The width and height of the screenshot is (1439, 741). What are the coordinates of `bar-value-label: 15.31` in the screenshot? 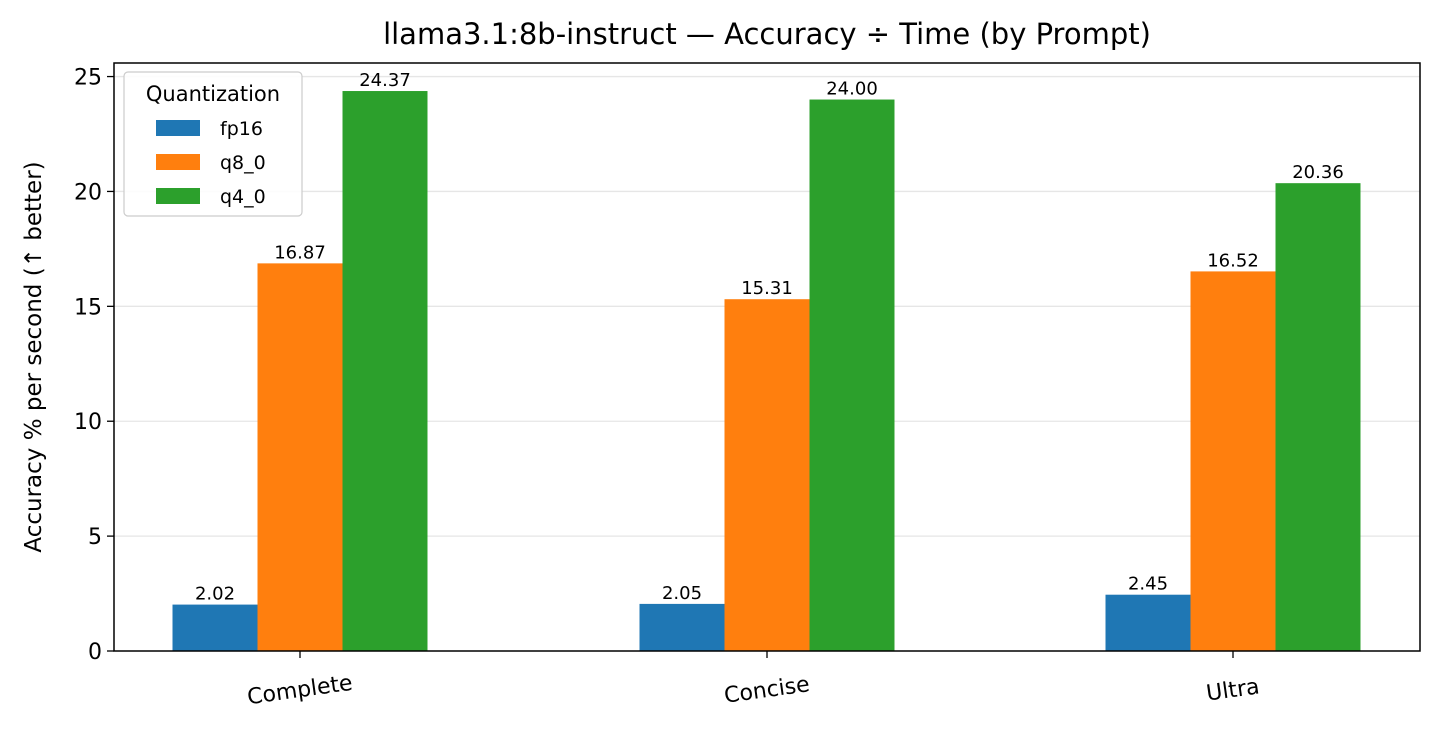 It's located at (767, 288).